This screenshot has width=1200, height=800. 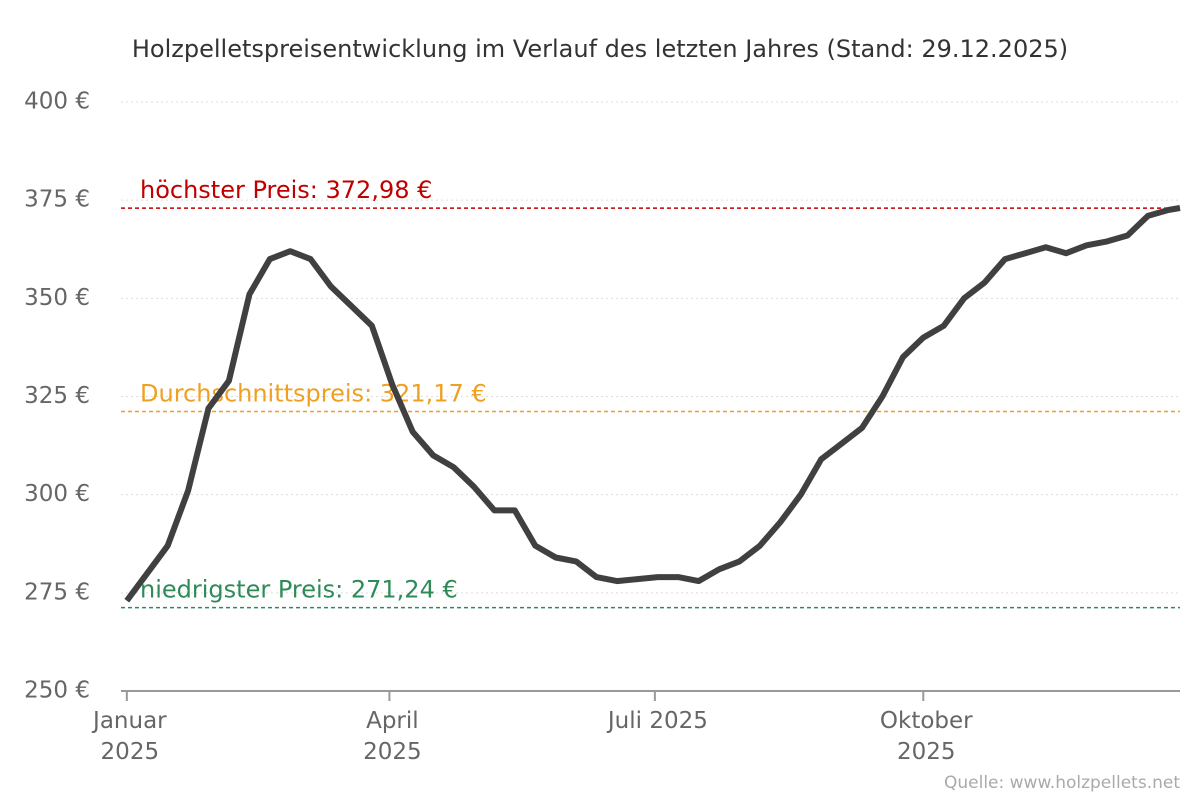 What do you see at coordinates (57, 102) in the screenshot?
I see `y-tick-label: 400 €` at bounding box center [57, 102].